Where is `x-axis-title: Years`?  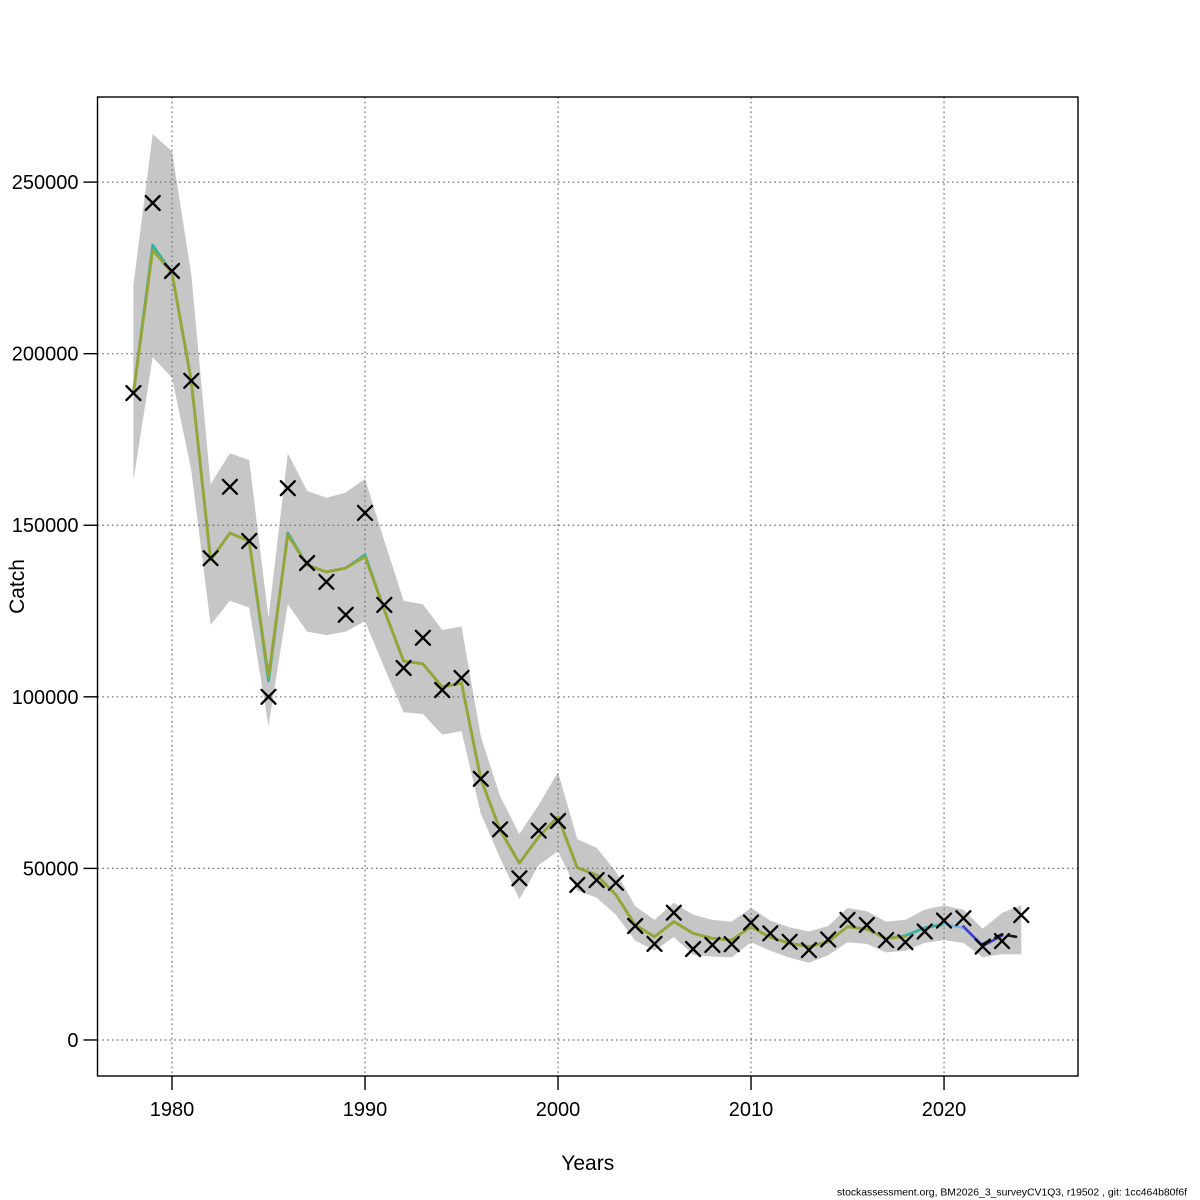 x-axis-title: Years is located at coordinates (587, 1163).